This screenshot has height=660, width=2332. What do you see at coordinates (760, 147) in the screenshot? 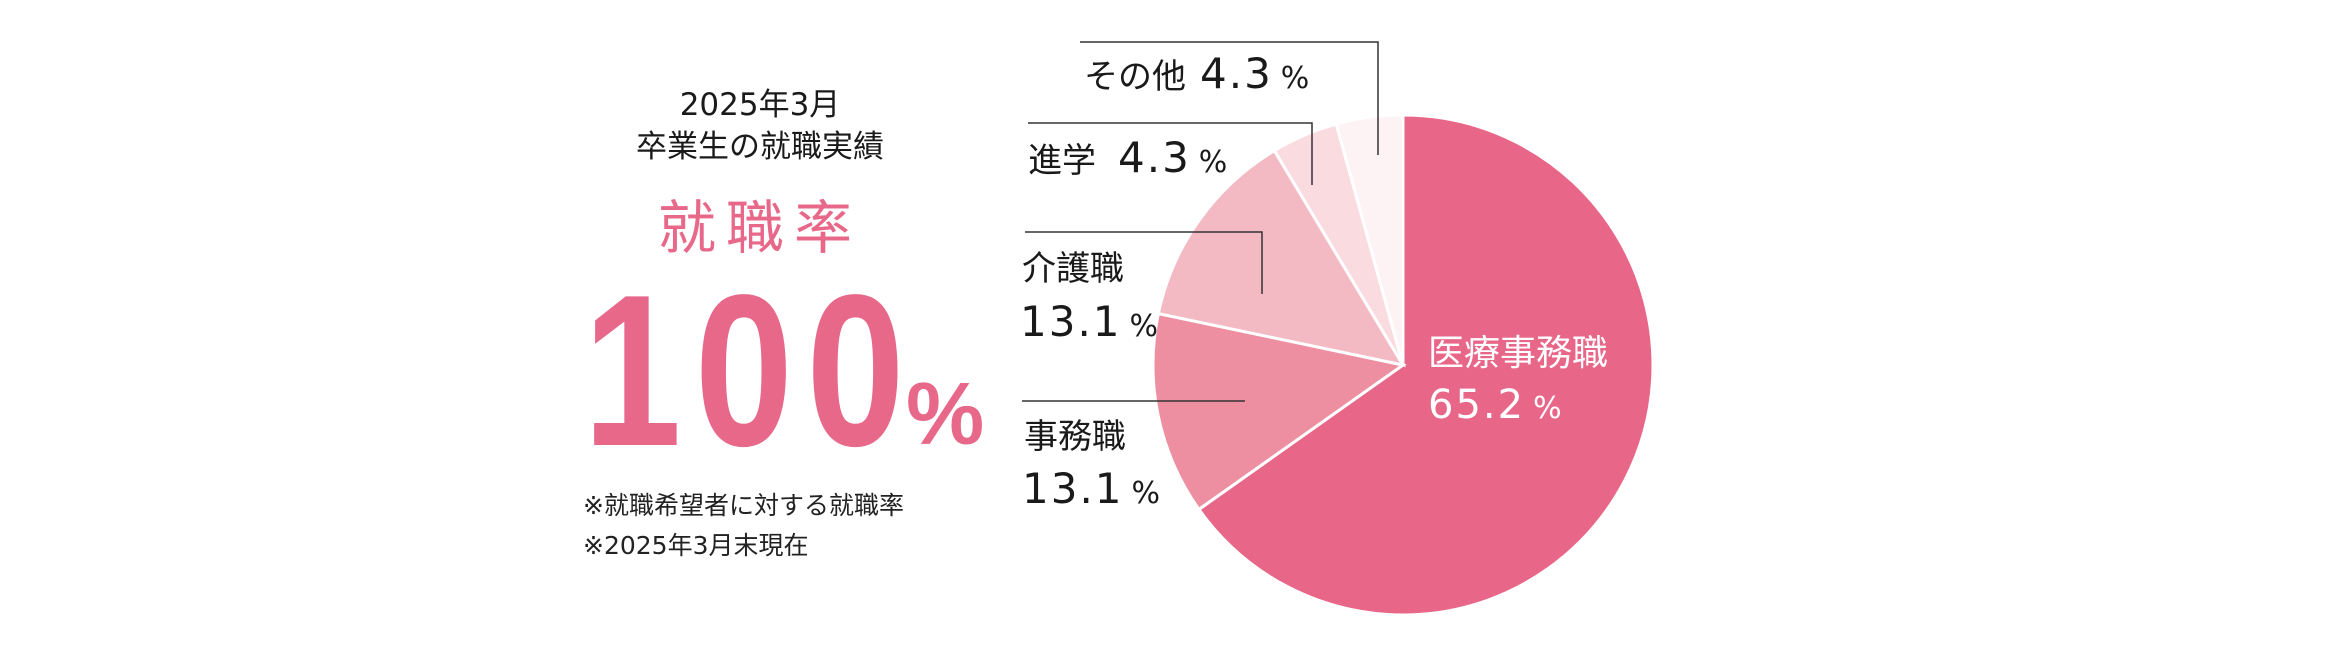
I see `header-subtitle: 卒業生の就職実績` at bounding box center [760, 147].